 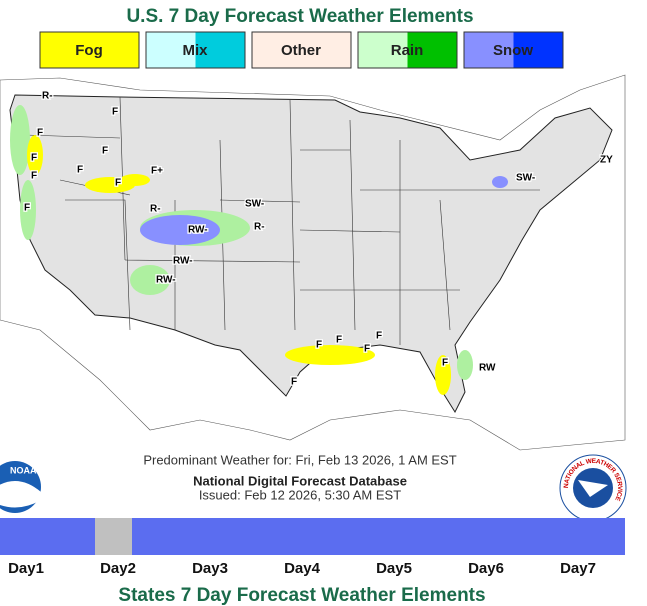 I want to click on legend: Fog Mix Other Rain Snow, so click(x=301, y=50).